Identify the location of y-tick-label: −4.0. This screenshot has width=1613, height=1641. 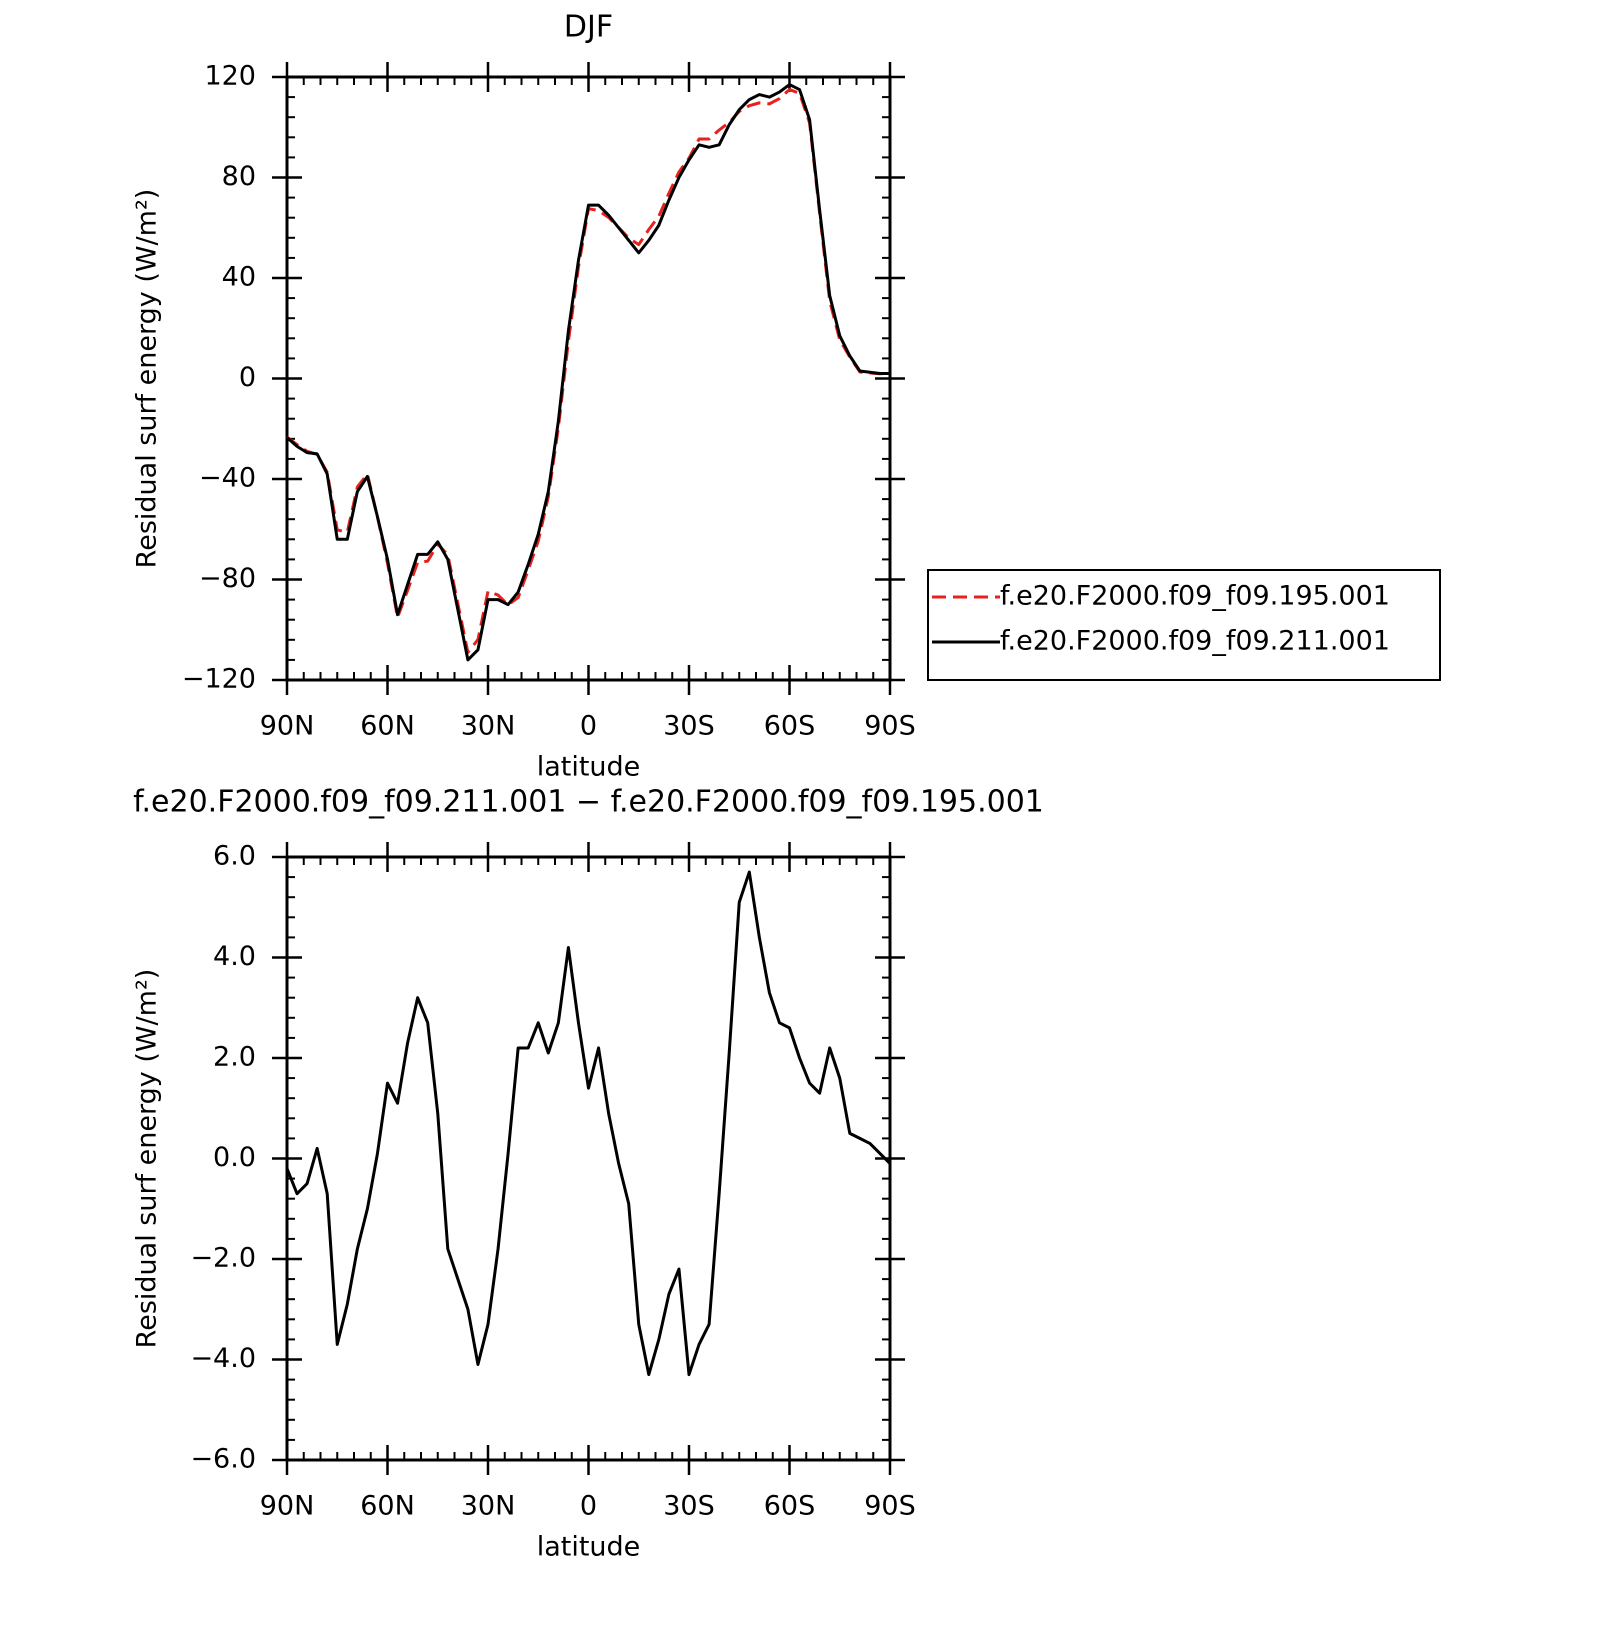
(223, 1358).